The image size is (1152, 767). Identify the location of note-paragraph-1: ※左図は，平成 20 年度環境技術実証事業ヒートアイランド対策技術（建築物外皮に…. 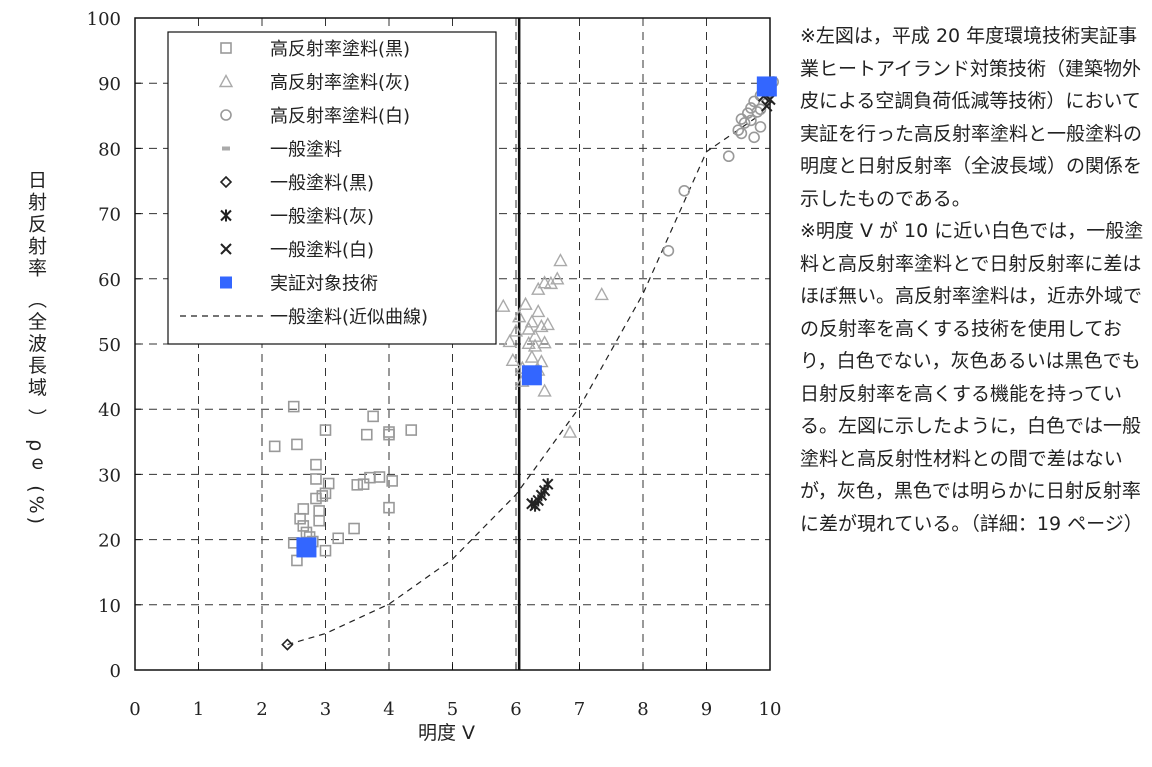
(971, 117).